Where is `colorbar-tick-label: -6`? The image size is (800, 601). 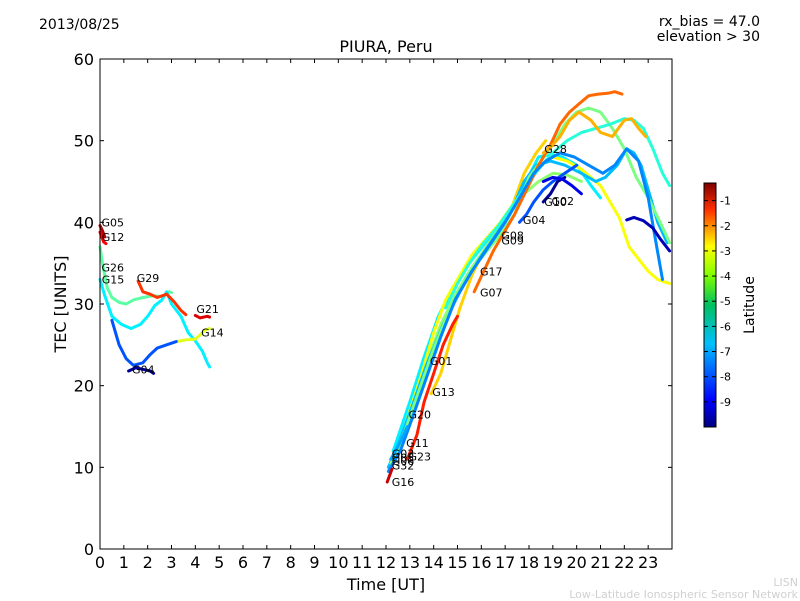 colorbar-tick-label: -6 is located at coordinates (725, 326).